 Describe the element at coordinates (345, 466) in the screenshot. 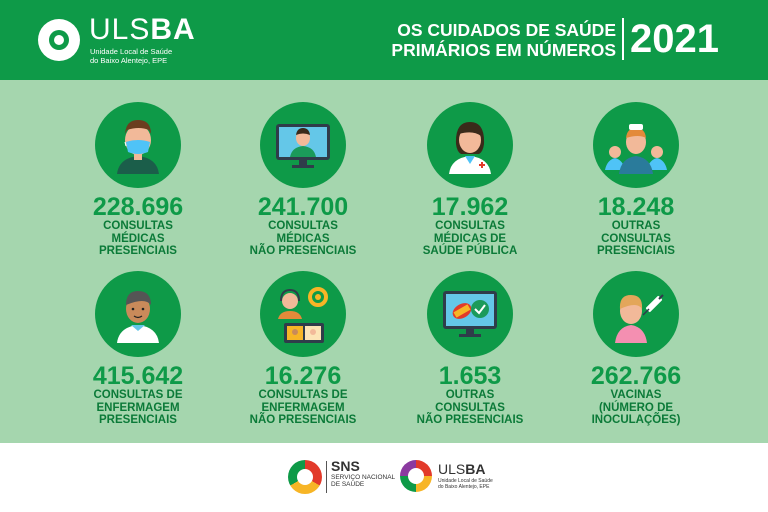

I see `sns-title: SNS` at that location.